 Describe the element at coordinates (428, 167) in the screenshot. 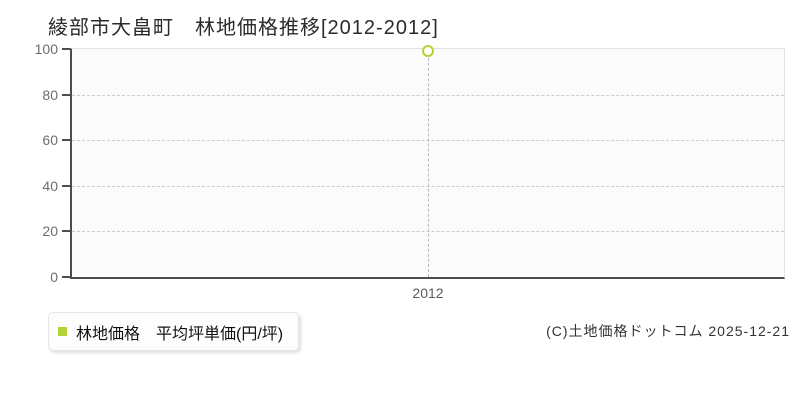

I see `point-guide-line` at that location.